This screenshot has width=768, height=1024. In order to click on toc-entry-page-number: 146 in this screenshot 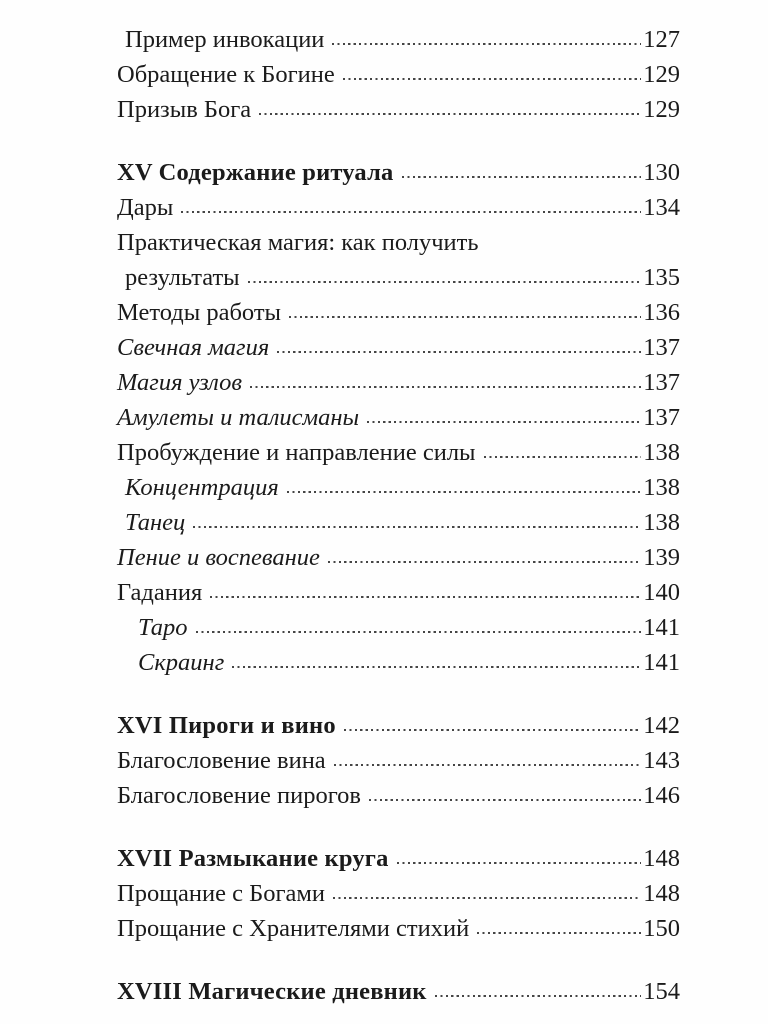, I will do `click(661, 795)`.